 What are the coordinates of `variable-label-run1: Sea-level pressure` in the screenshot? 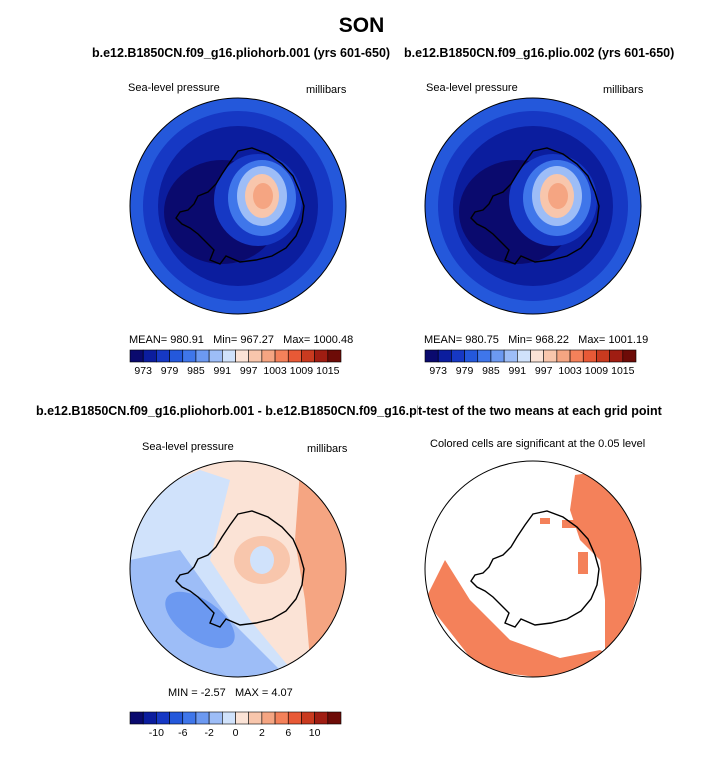 It's located at (174, 88).